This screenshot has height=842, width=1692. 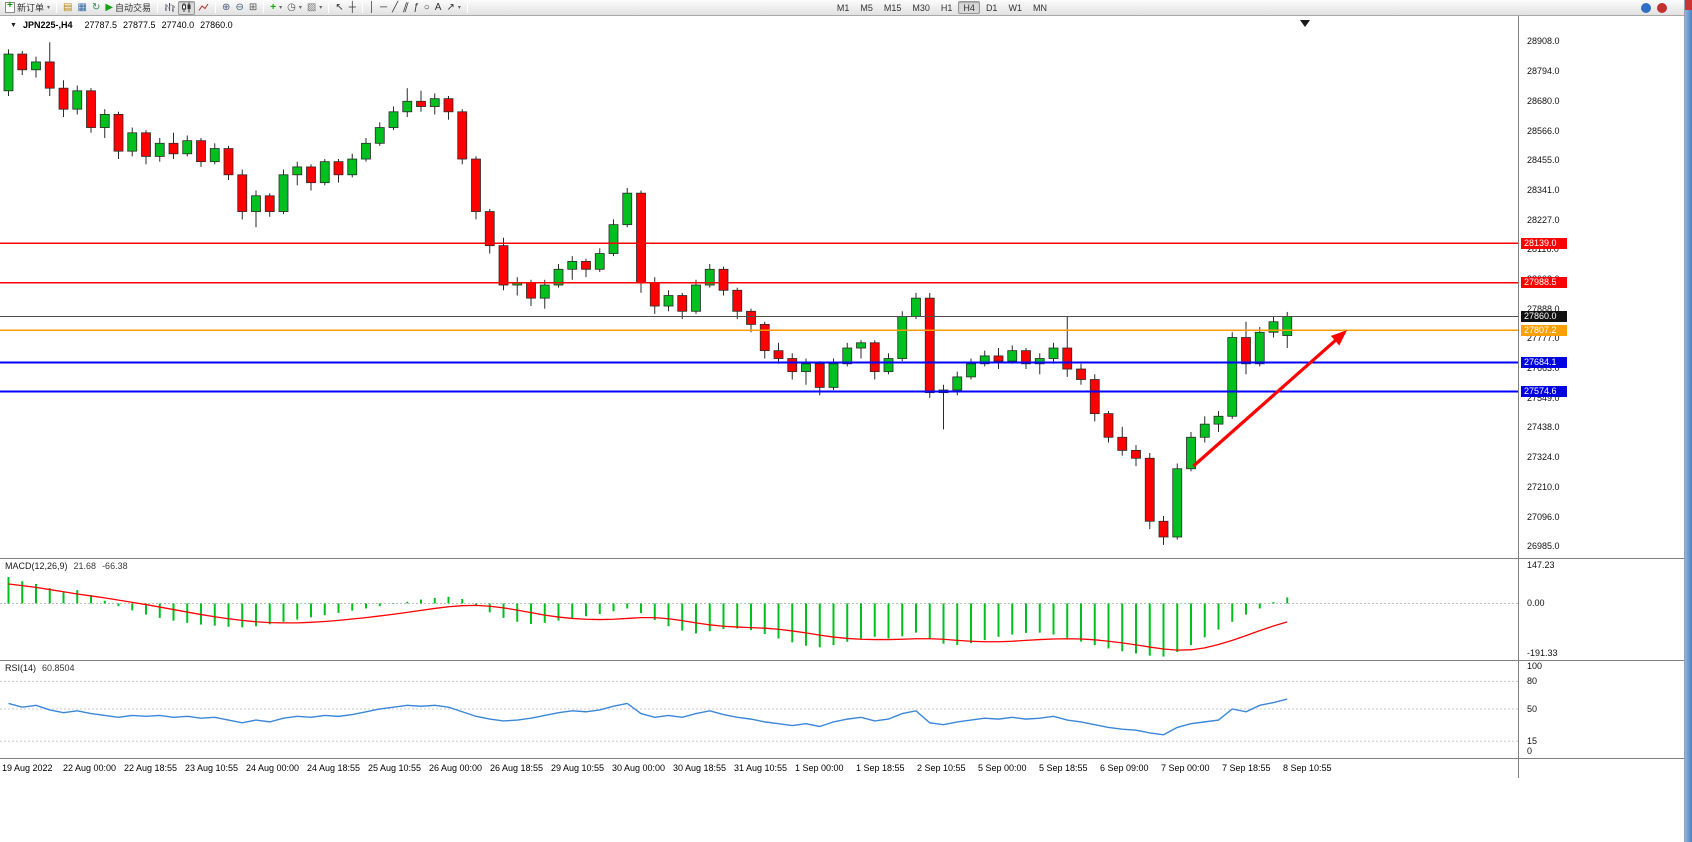 I want to click on zoom-out-button: ⊖, so click(x=239, y=8).